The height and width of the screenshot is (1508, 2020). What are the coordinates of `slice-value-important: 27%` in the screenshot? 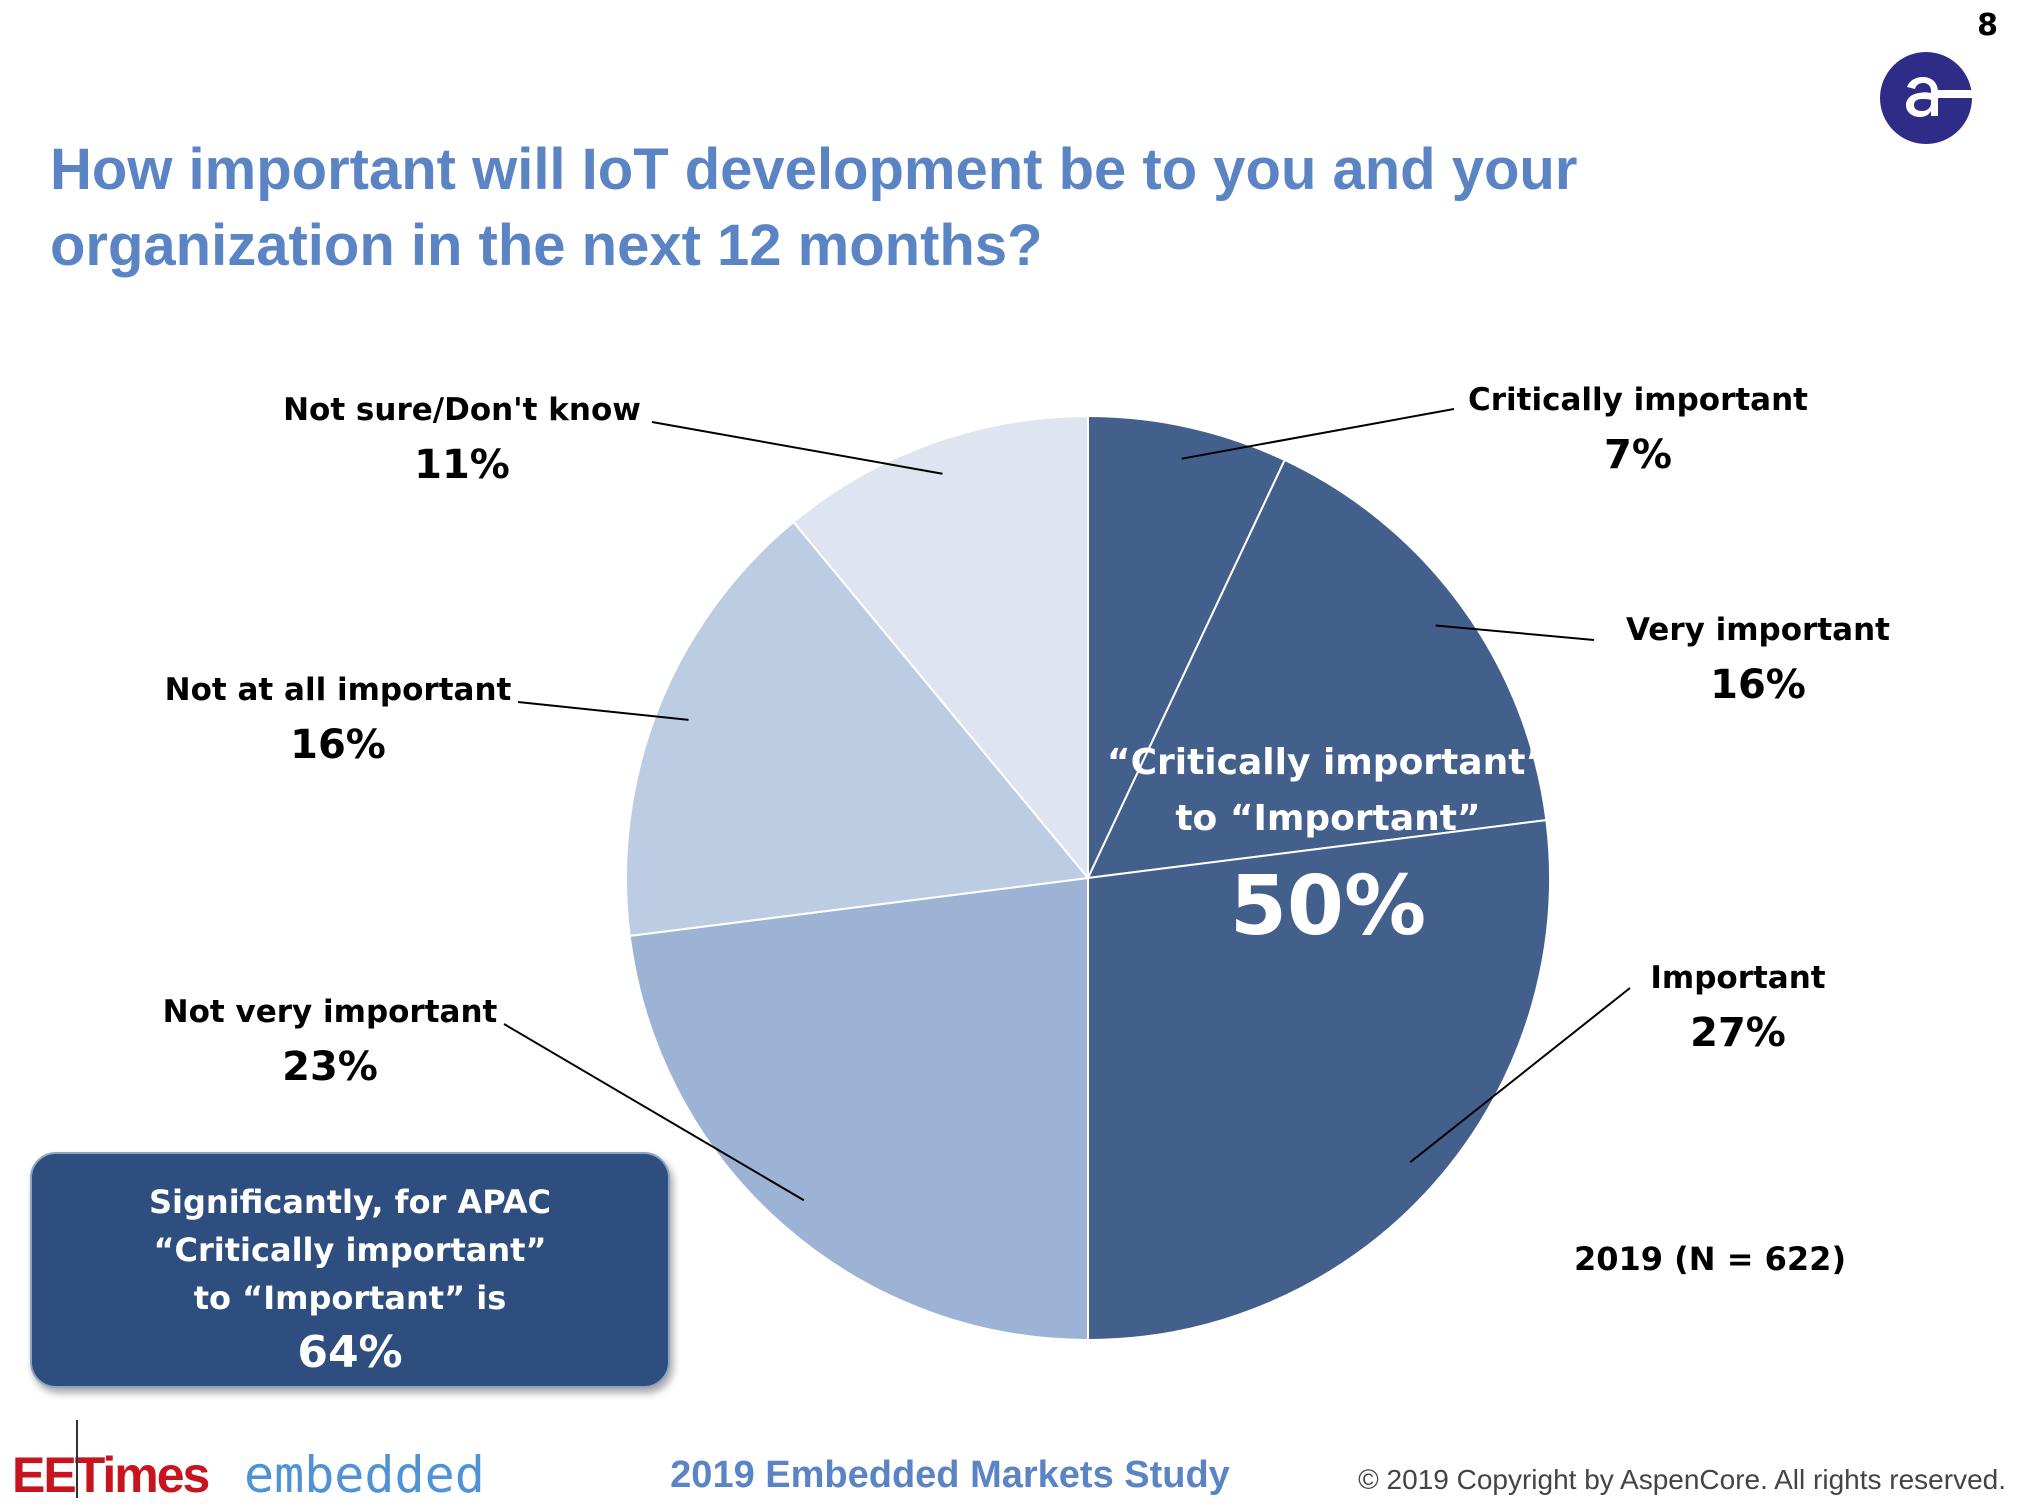 It's located at (1738, 1033).